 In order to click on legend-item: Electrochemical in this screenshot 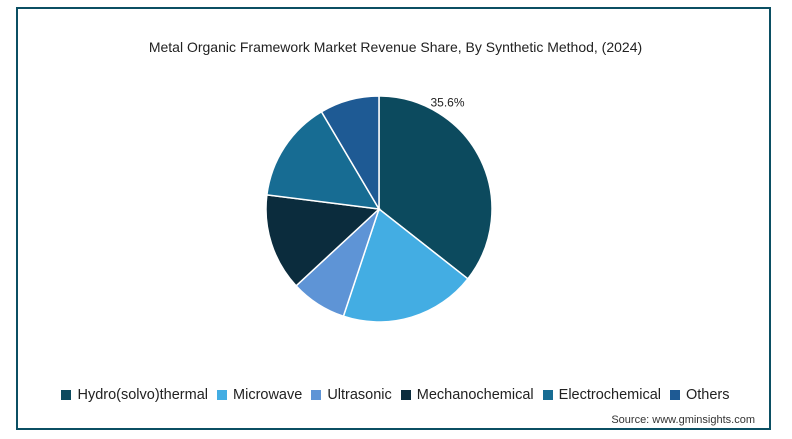, I will do `click(601, 395)`.